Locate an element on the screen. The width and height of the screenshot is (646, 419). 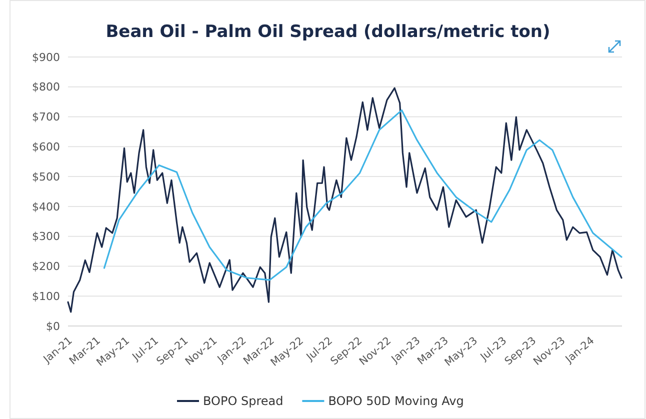
y-tick-label: $500 is located at coordinates (46, 177).